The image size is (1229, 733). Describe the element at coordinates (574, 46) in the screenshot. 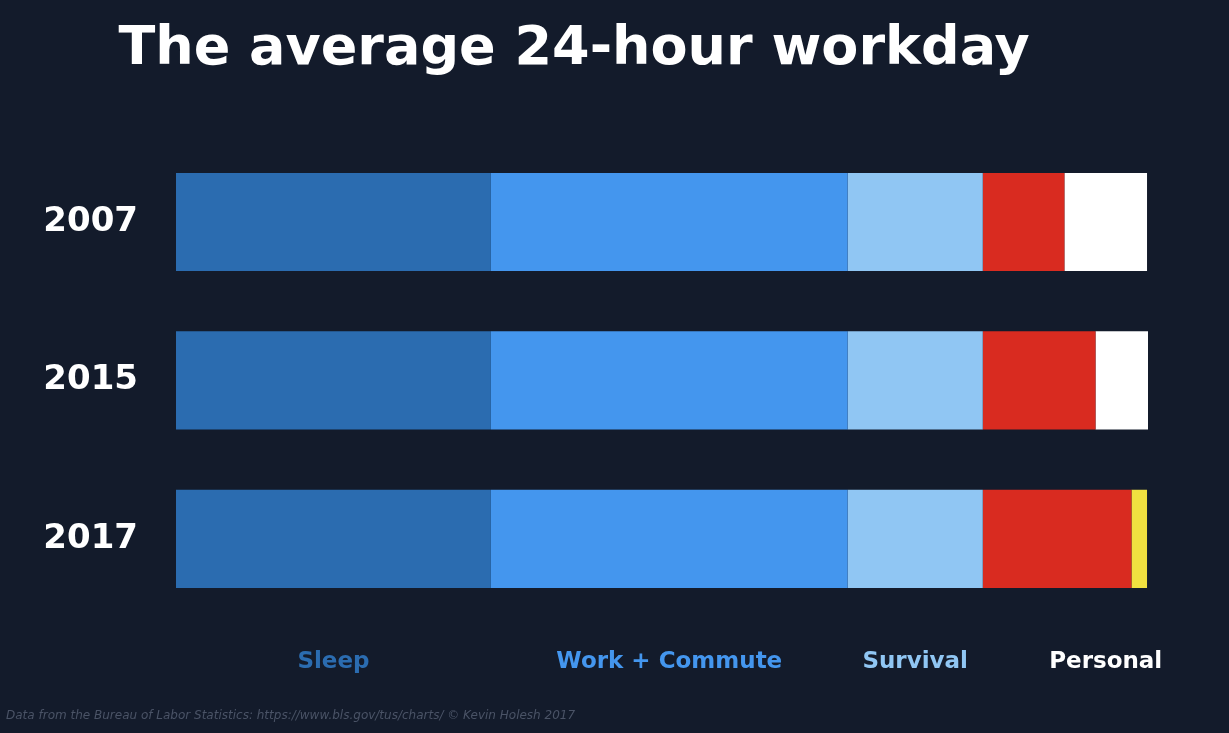

I see `chart-title: The average 24-hour workday` at that location.